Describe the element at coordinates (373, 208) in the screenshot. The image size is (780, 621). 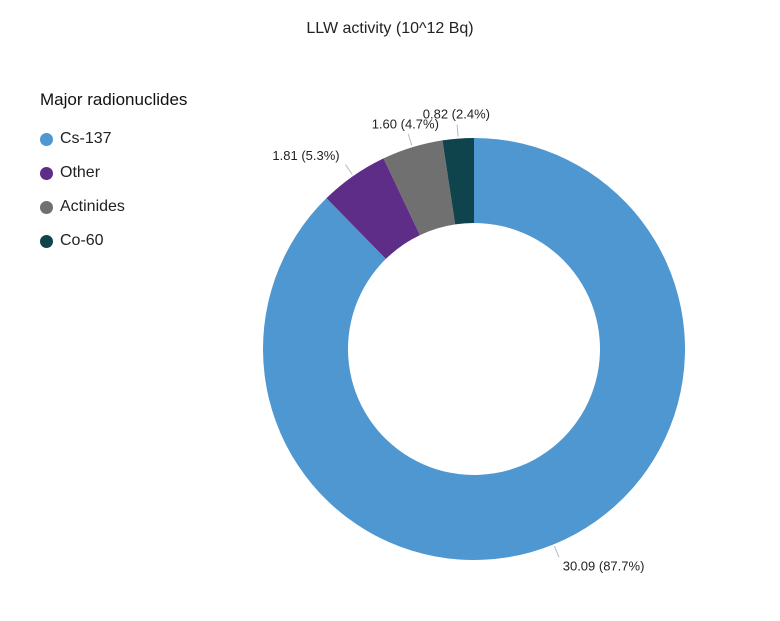
I see `slice-other` at that location.